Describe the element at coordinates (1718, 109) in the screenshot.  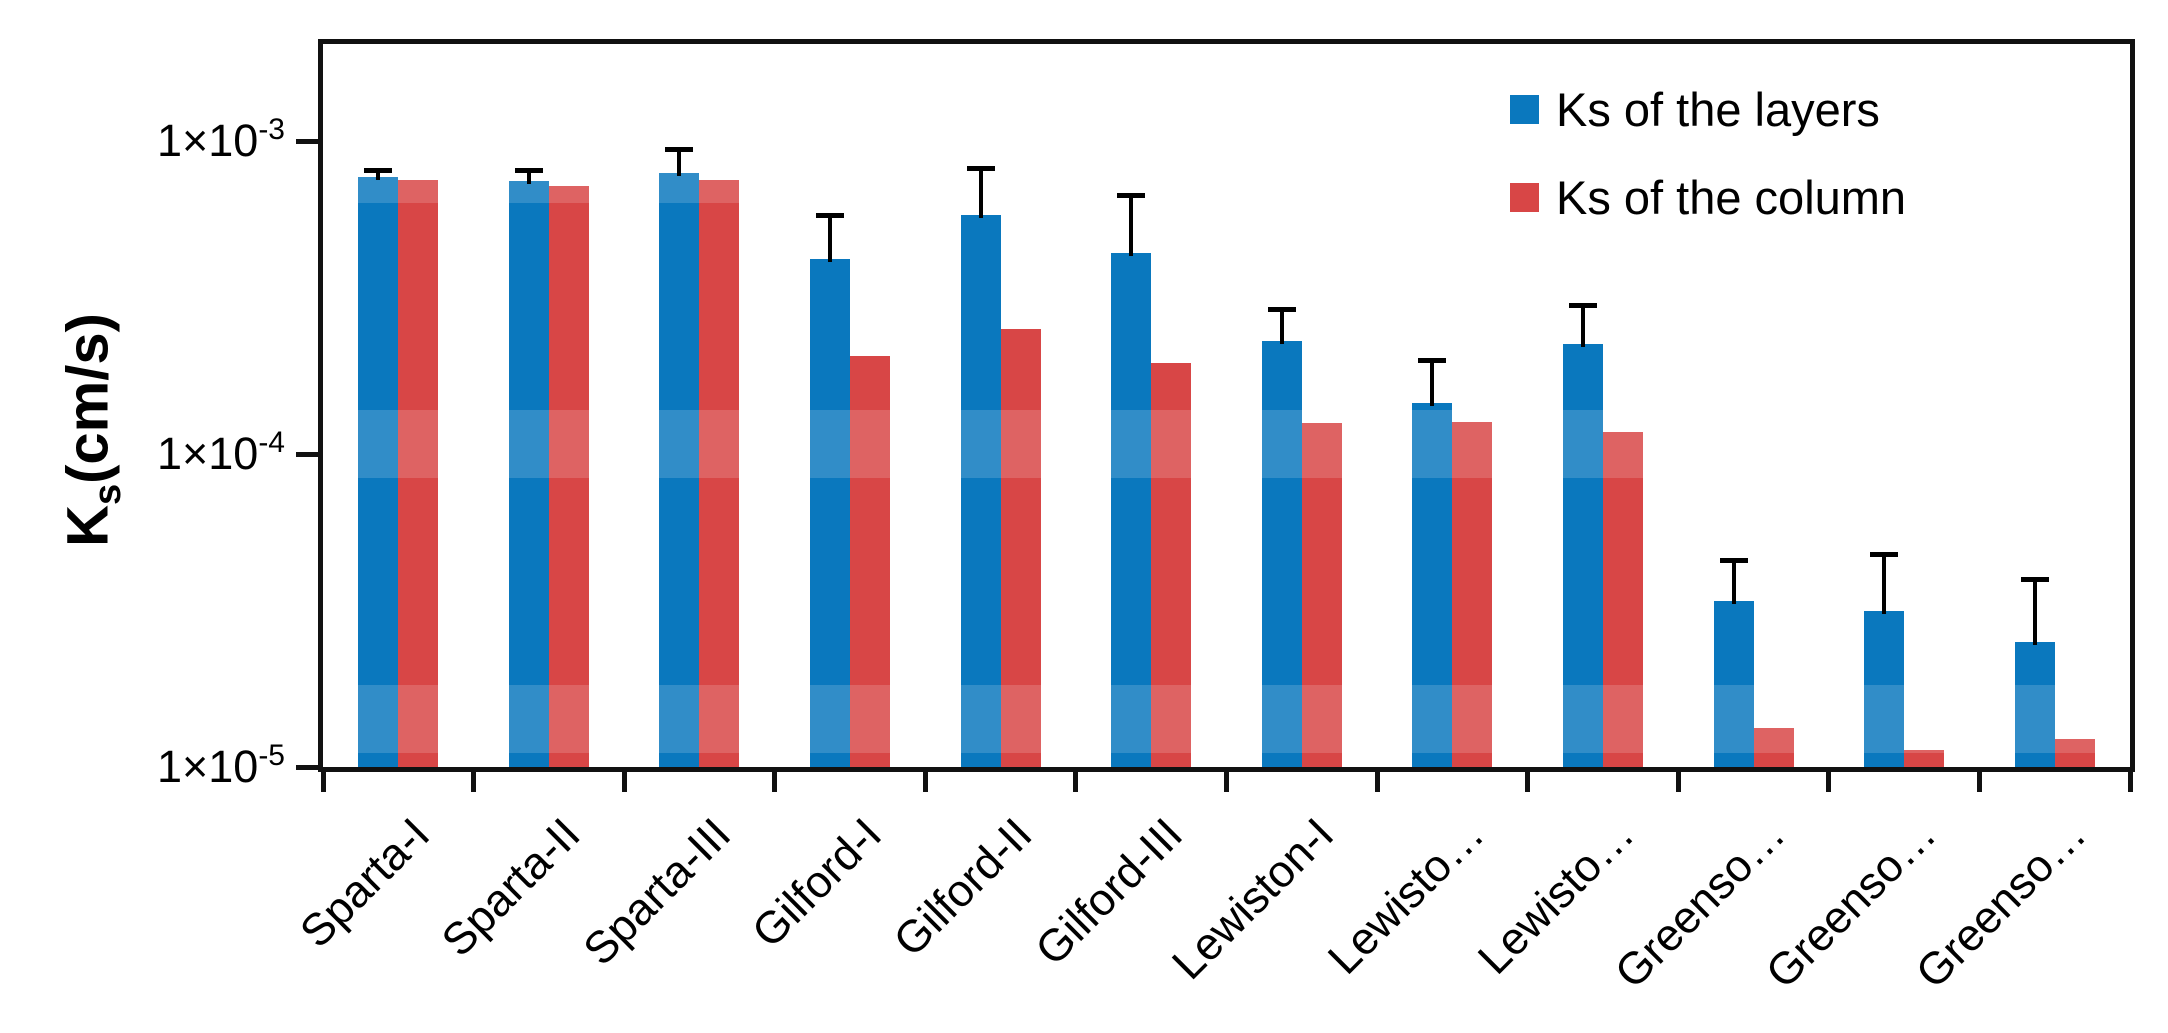
I see `legend-label-layers: Ks of the layers` at that location.